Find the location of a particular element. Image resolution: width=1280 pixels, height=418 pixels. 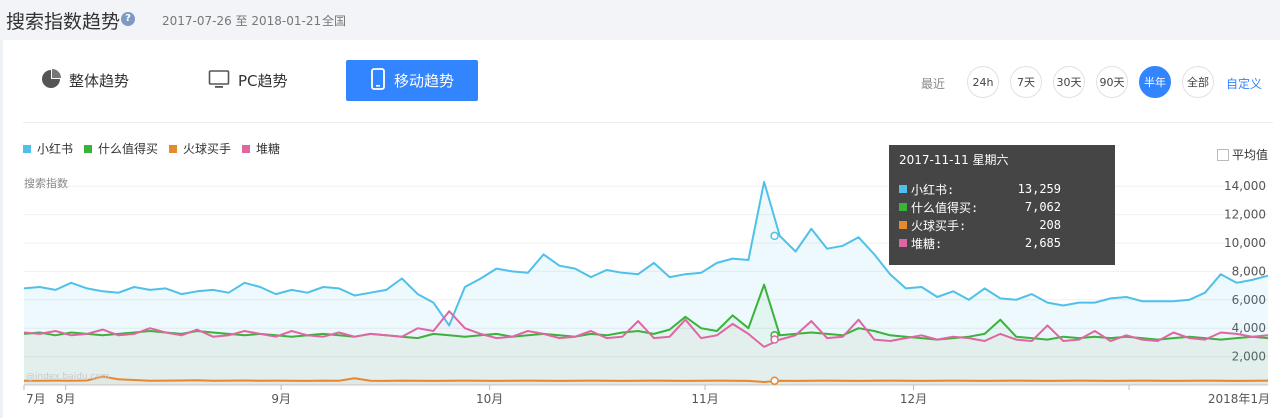

legend-label: 堆糖 is located at coordinates (268, 149).